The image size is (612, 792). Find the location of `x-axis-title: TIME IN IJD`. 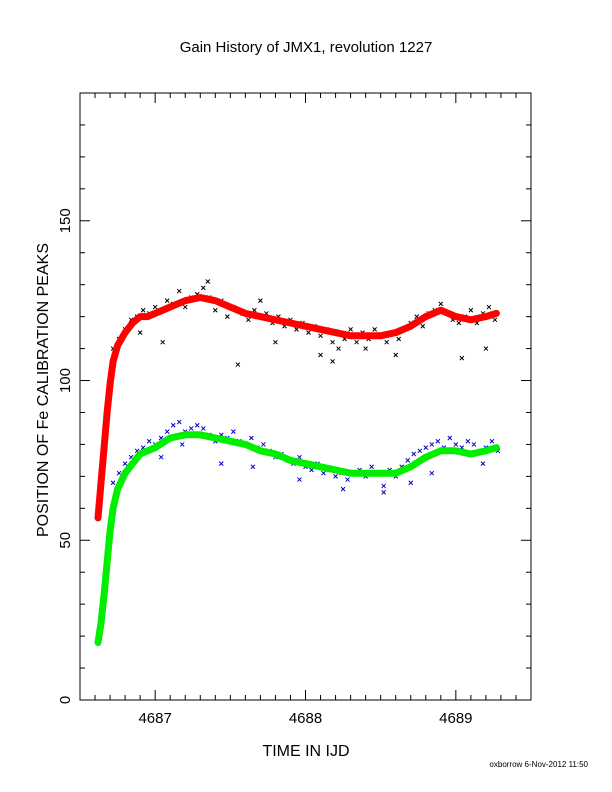

x-axis-title: TIME IN IJD is located at coordinates (305, 751).